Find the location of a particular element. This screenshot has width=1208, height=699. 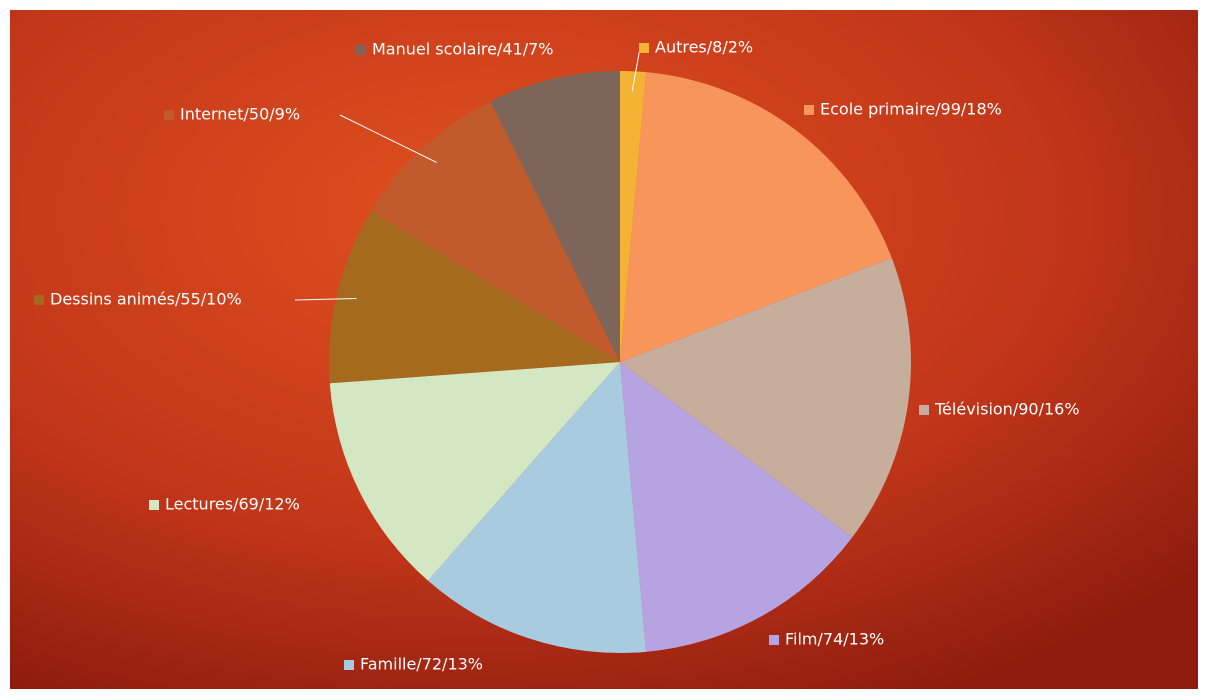

data-label: Ecole primaire/99/18% is located at coordinates (911, 109).